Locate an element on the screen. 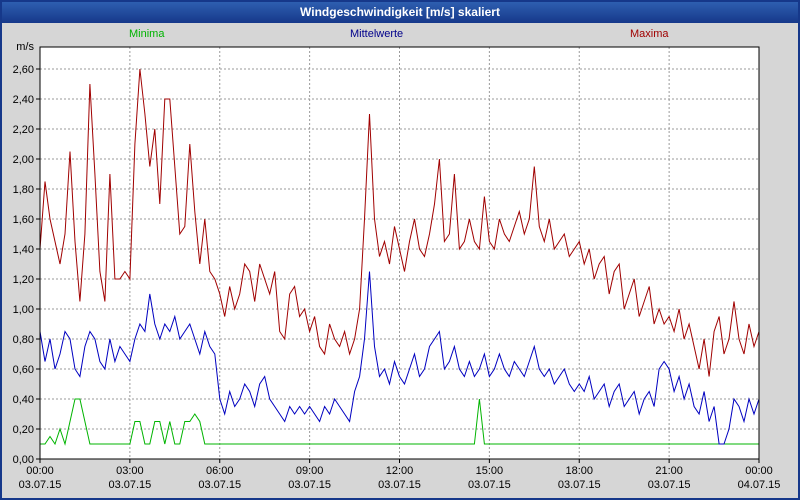 The width and height of the screenshot is (800, 500). x-tick-time: 06:00 is located at coordinates (220, 471).